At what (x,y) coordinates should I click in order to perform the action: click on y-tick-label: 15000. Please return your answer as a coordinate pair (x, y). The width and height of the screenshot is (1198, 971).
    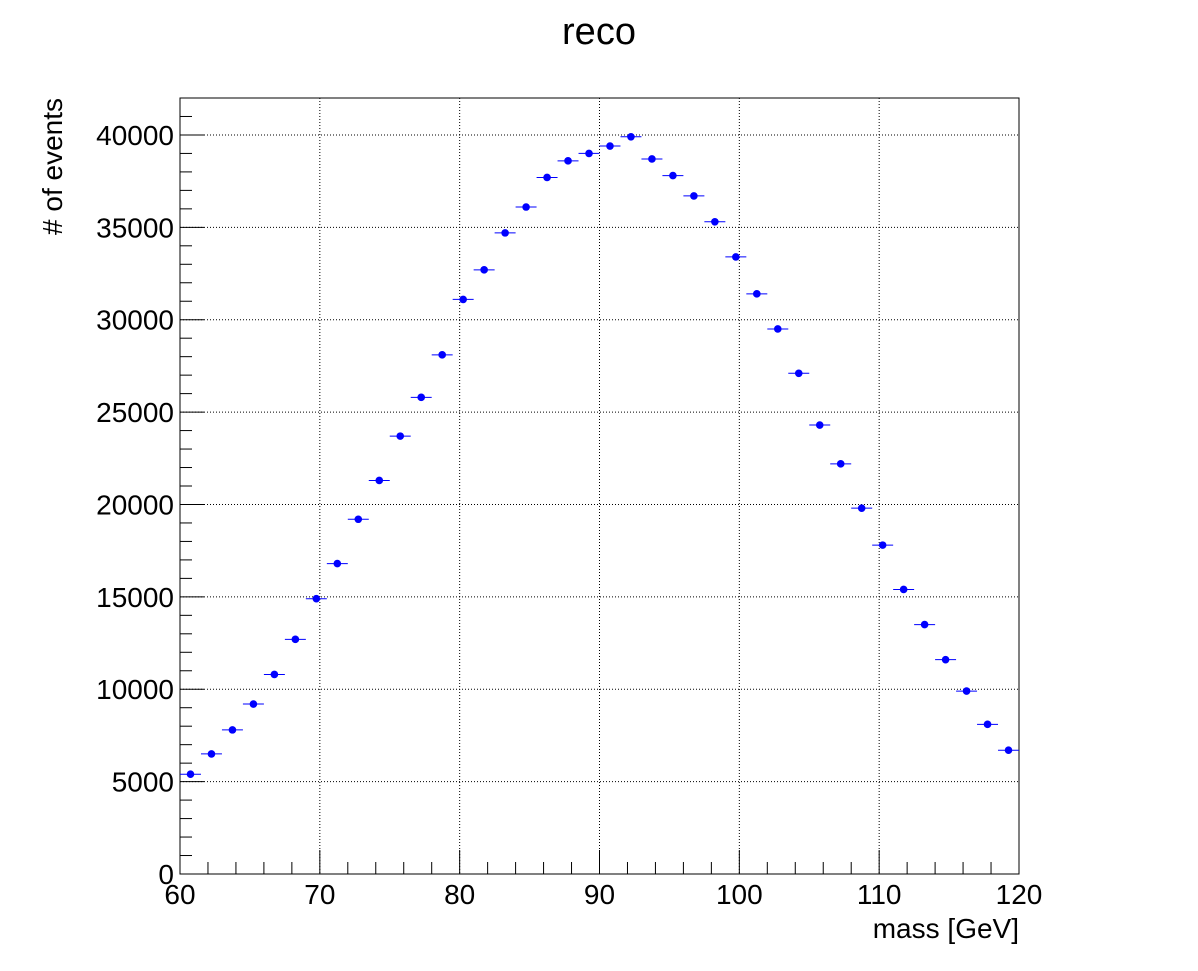
    Looking at the image, I should click on (135, 597).